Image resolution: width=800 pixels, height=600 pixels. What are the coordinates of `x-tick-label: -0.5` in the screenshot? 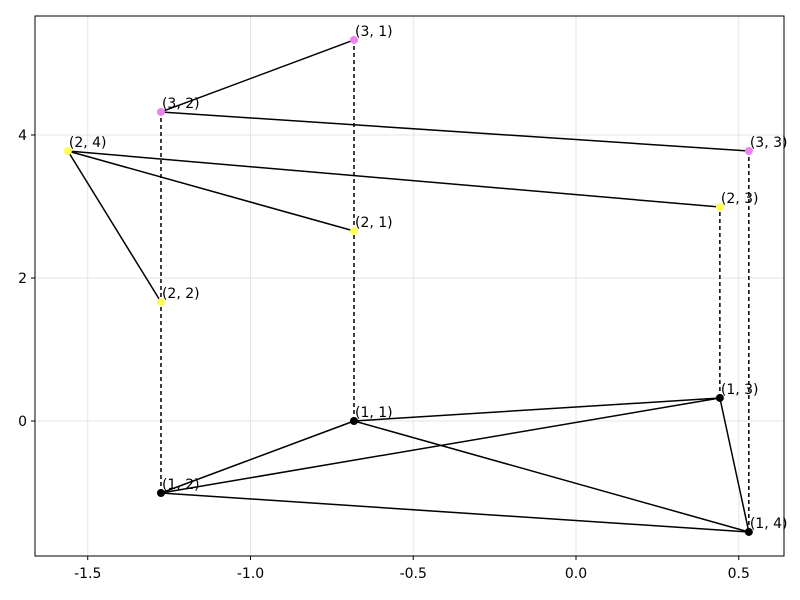 It's located at (413, 574).